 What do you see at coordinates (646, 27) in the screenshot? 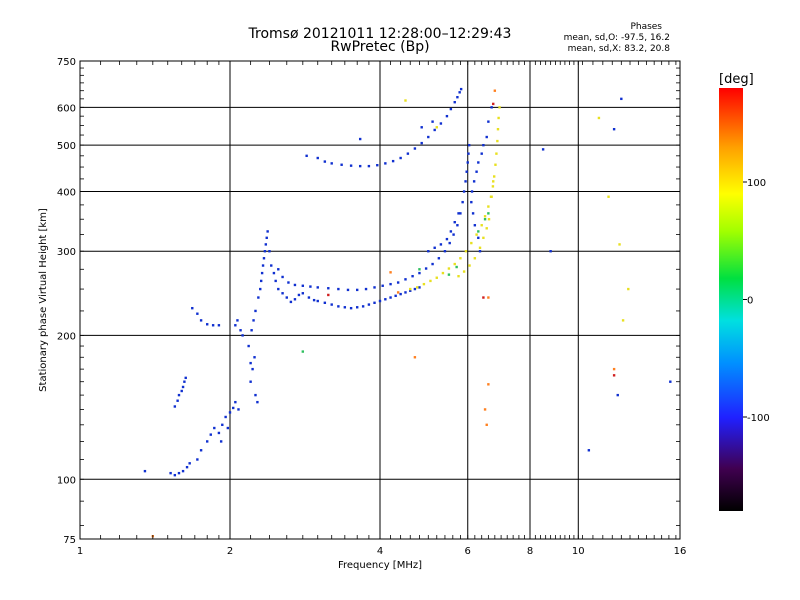
I see `phase-summary-title: Phases` at bounding box center [646, 27].